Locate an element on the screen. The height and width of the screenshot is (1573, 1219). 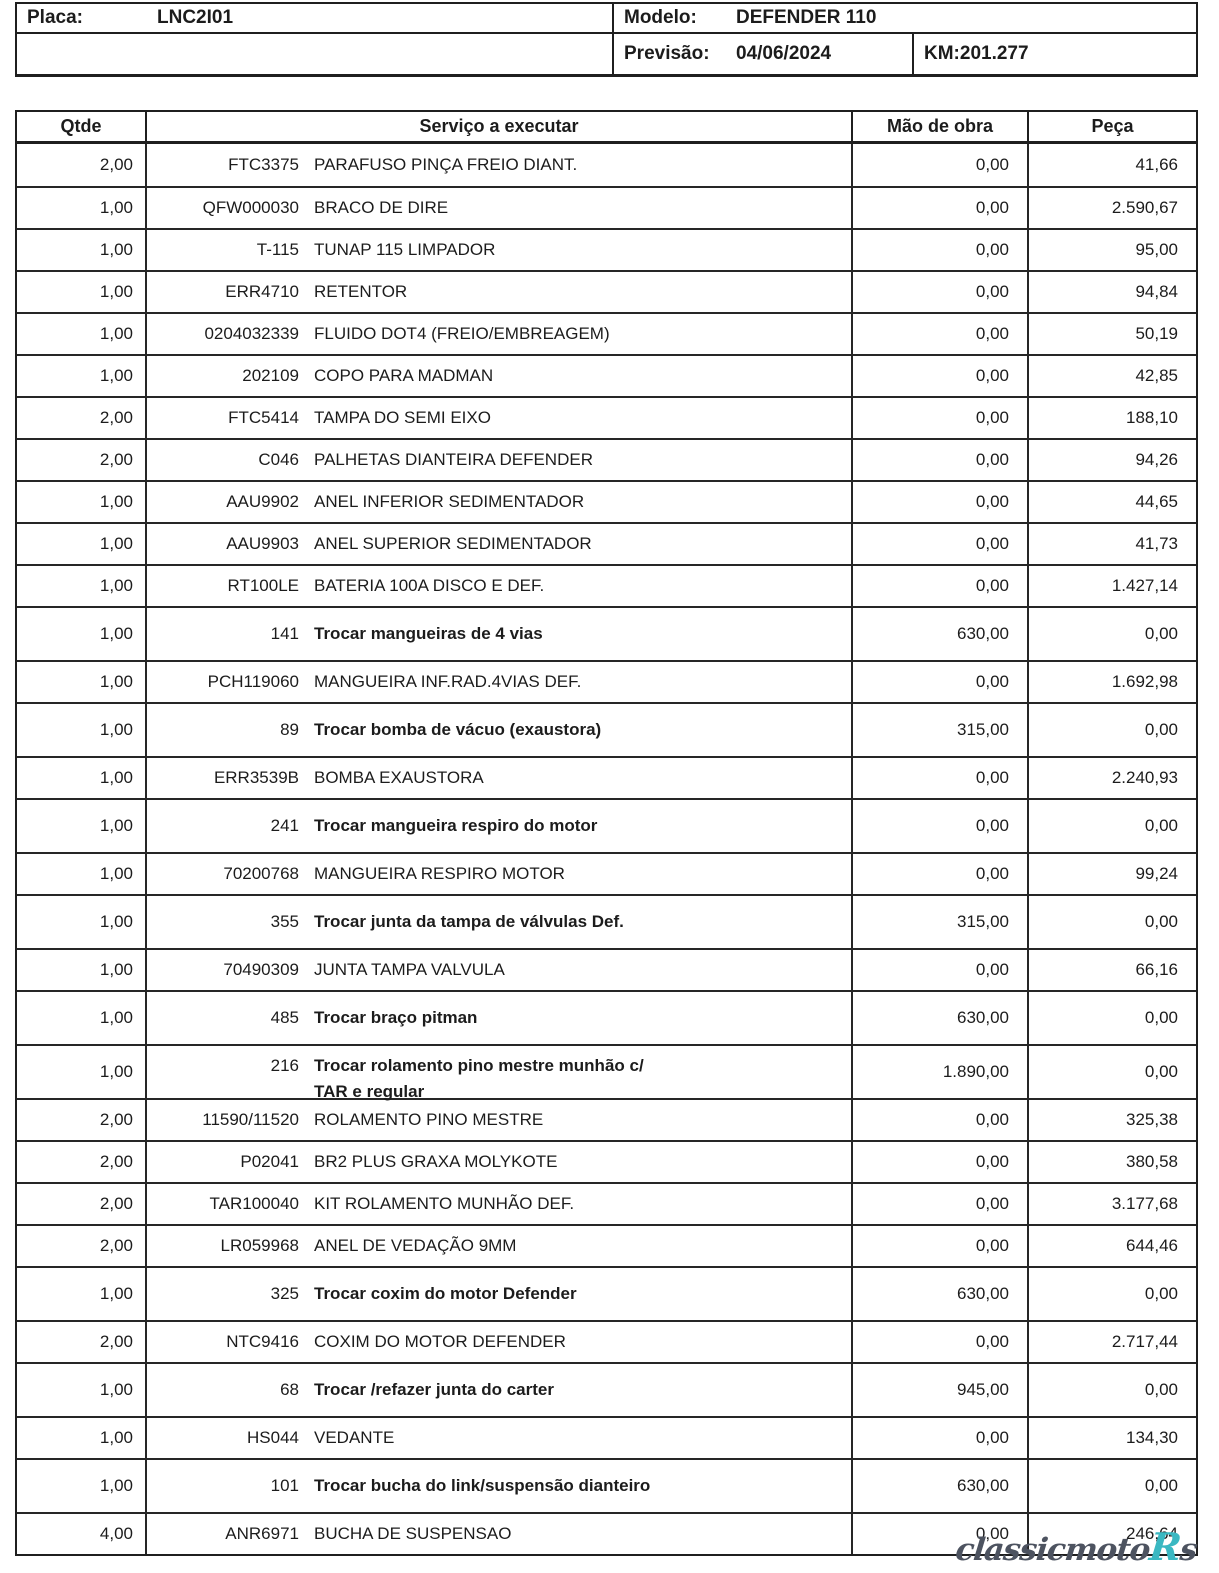
servico-cell: 0204032339 FLUIDO DOT4 (FREIO/EMBREAGEM) is located at coordinates (498, 334).